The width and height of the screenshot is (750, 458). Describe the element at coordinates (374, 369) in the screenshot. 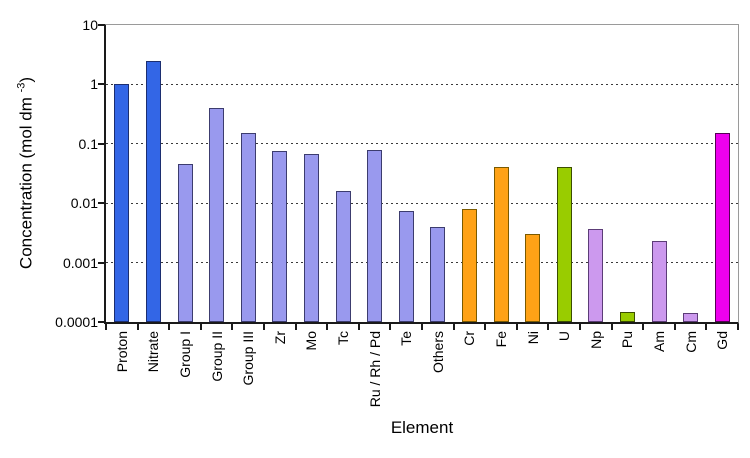

I see `x-category-label-ru-rh-pd: Ru / Rh / Pd` at that location.